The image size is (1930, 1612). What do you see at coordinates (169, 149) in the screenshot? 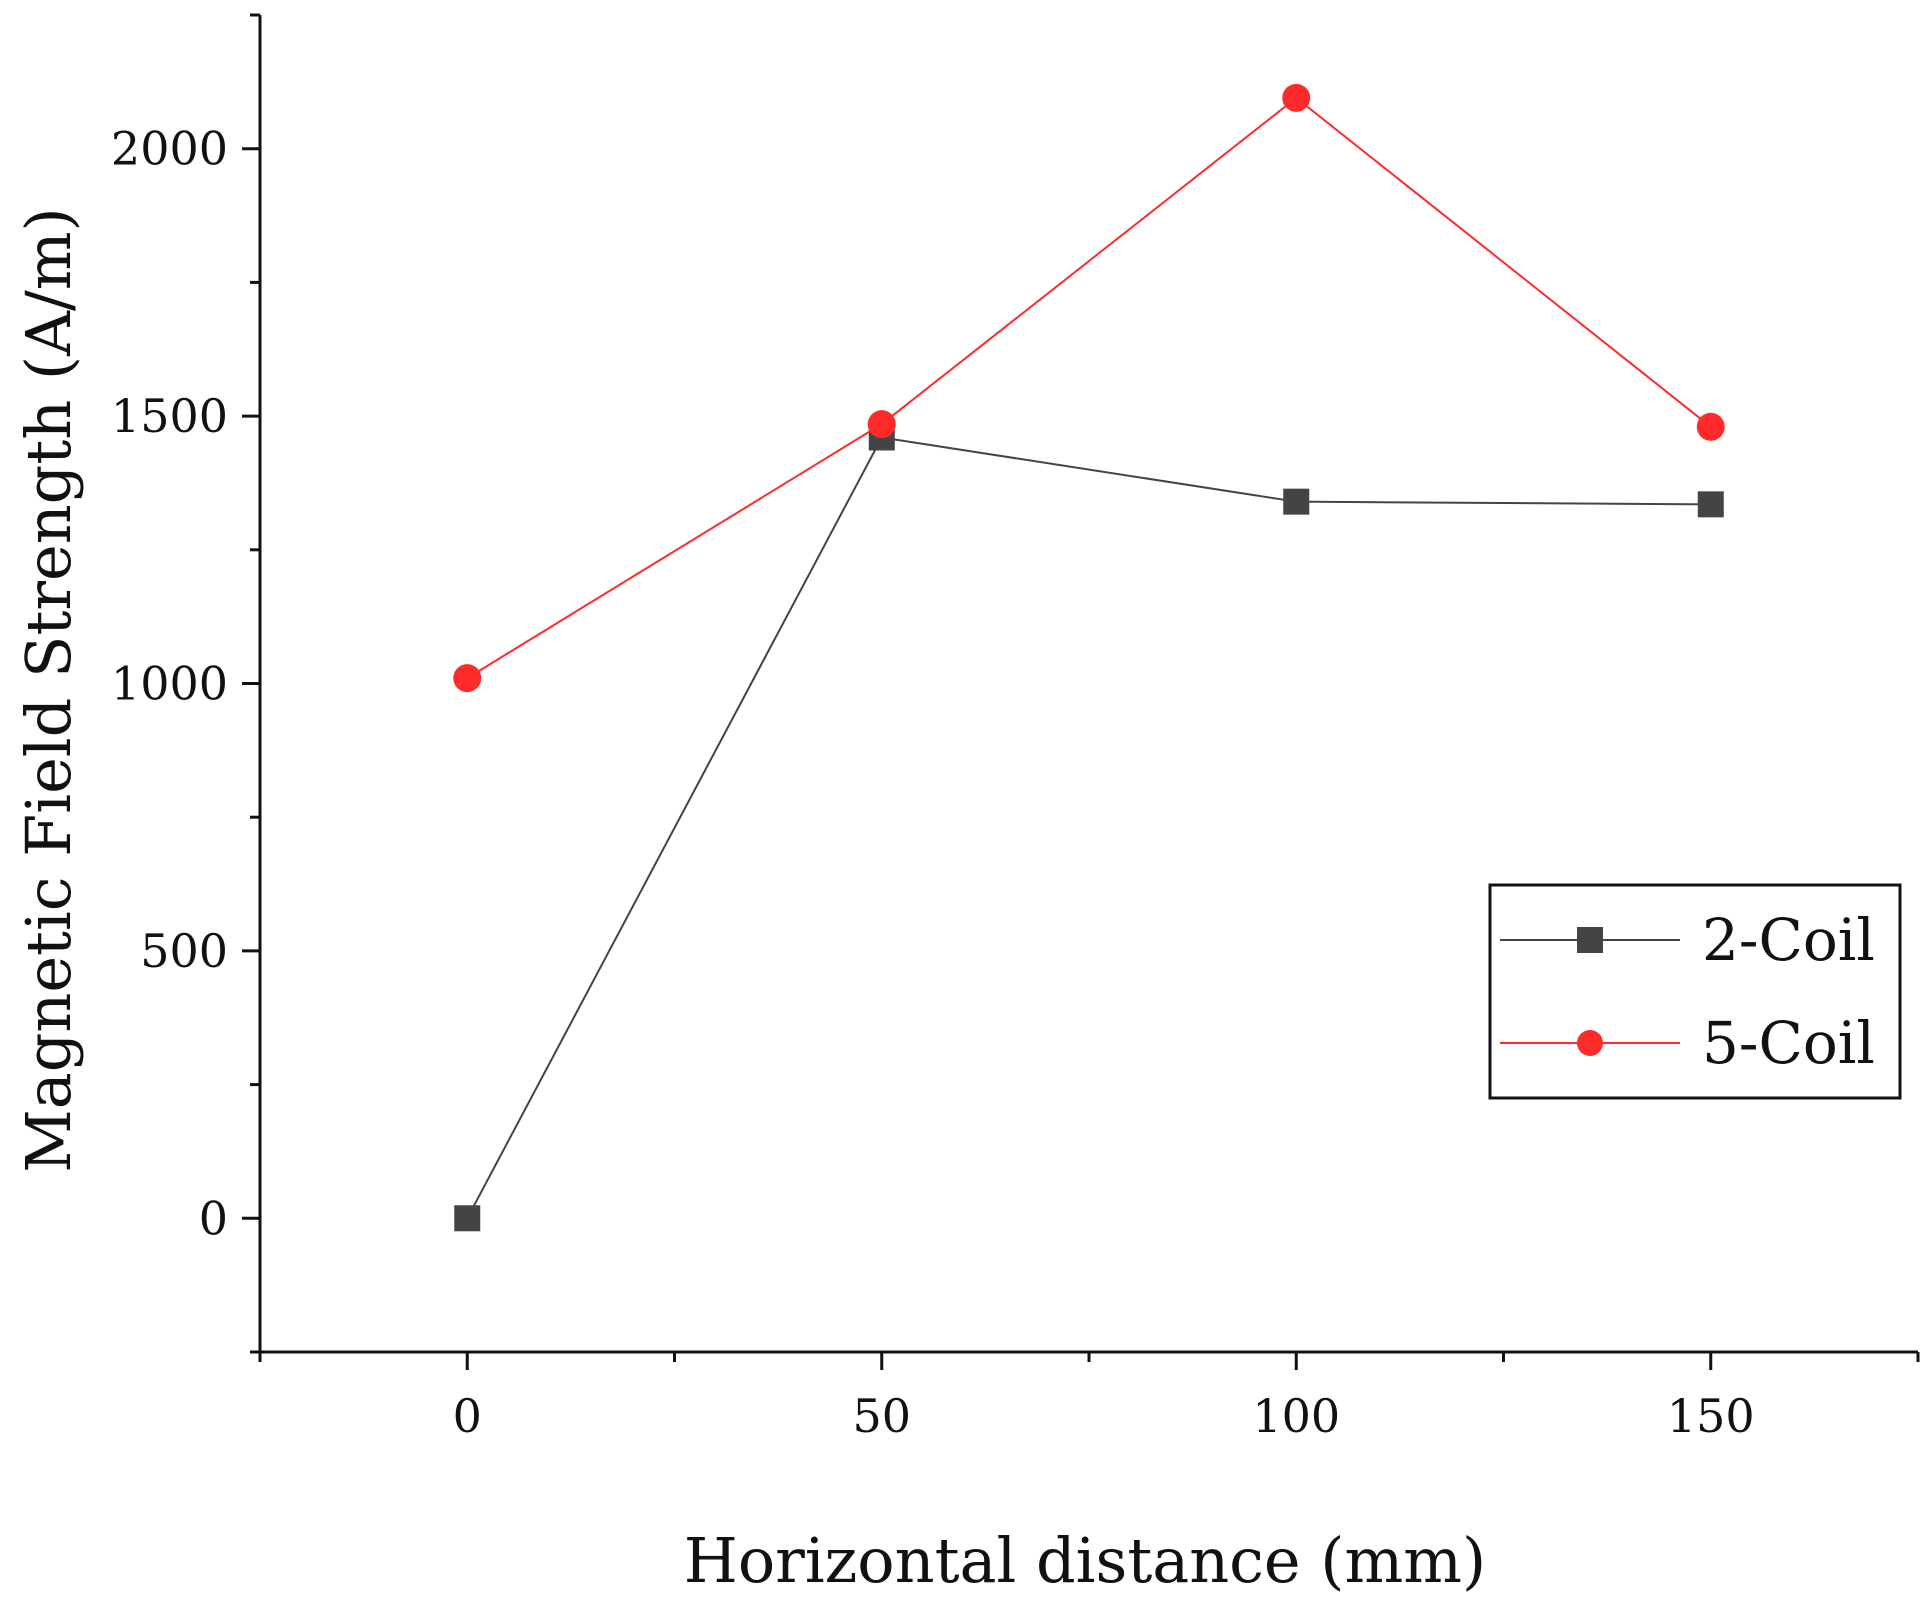
I see `y-tick-label: 2000` at bounding box center [169, 149].